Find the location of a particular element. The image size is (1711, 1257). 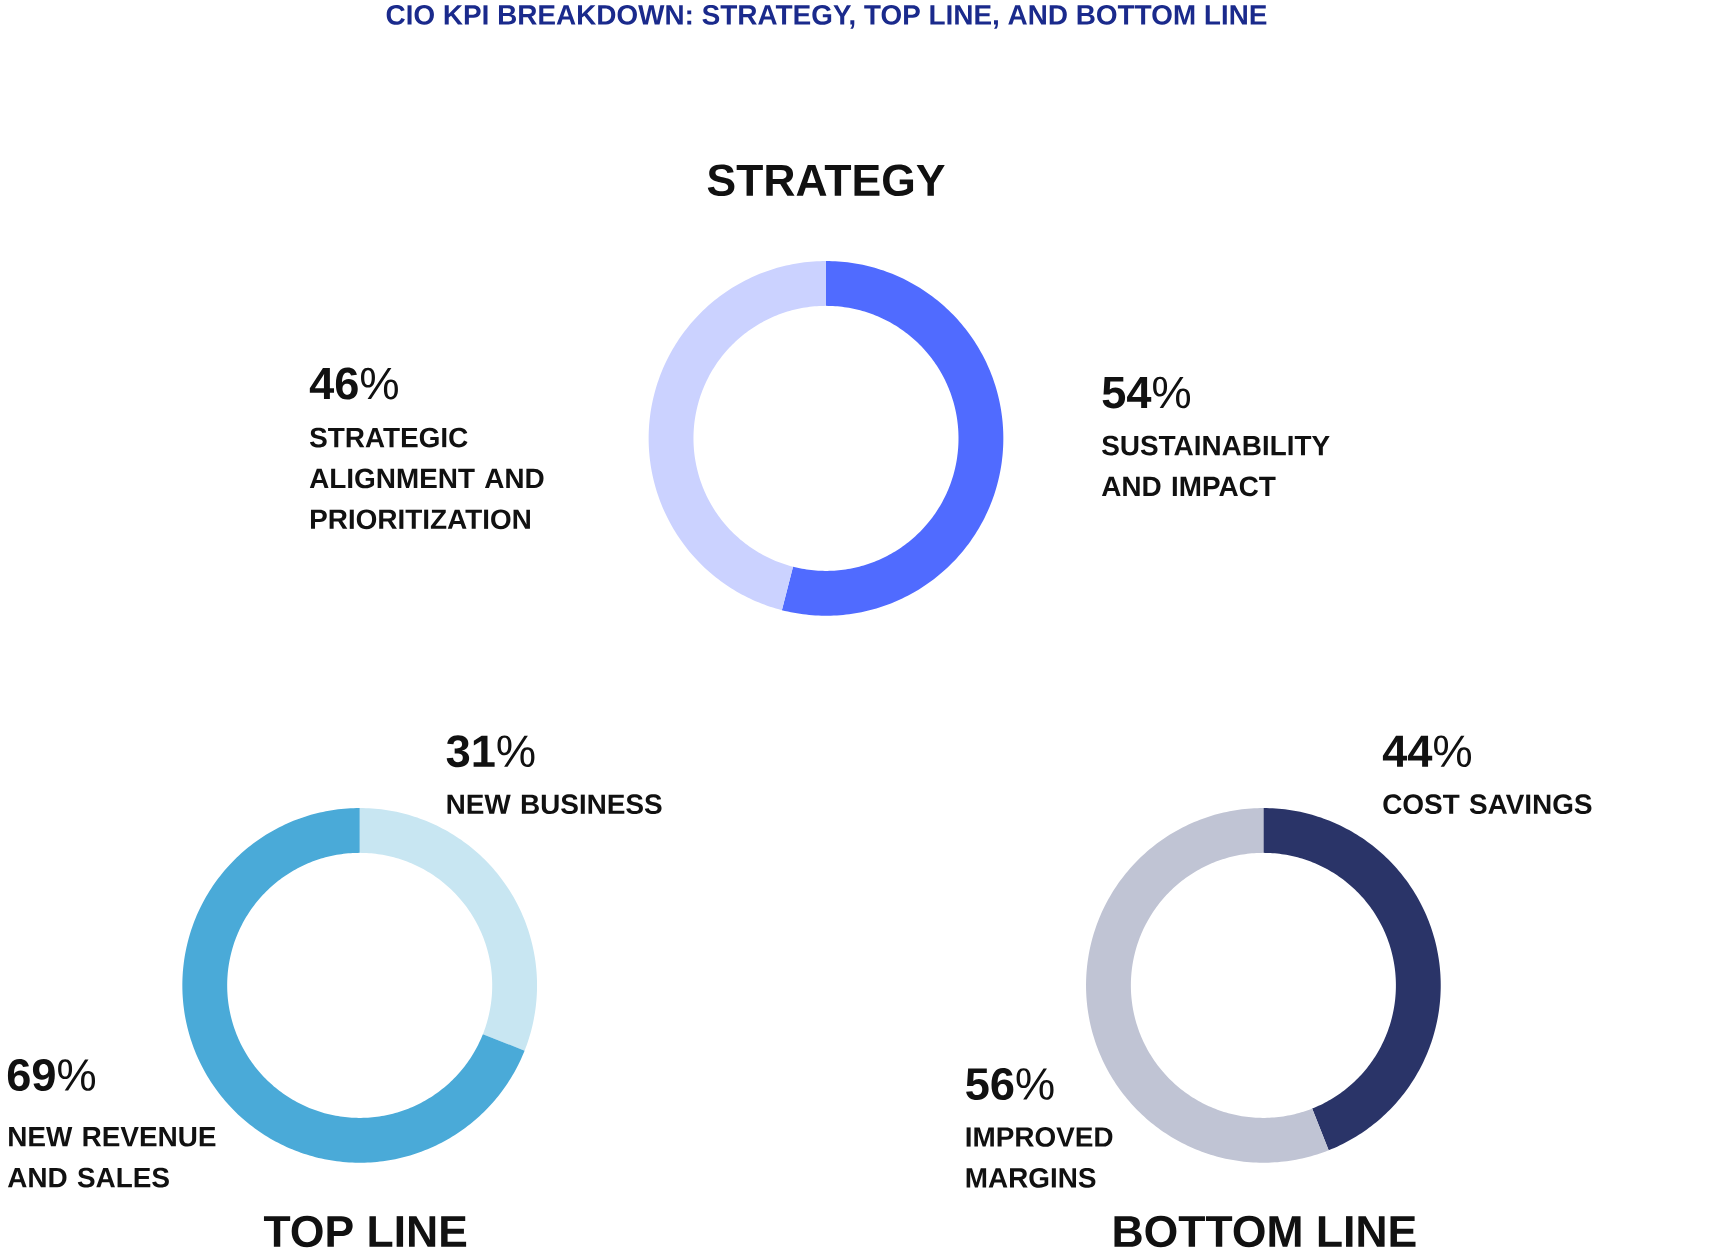

text: TOP LINE is located at coordinates (365, 1231).